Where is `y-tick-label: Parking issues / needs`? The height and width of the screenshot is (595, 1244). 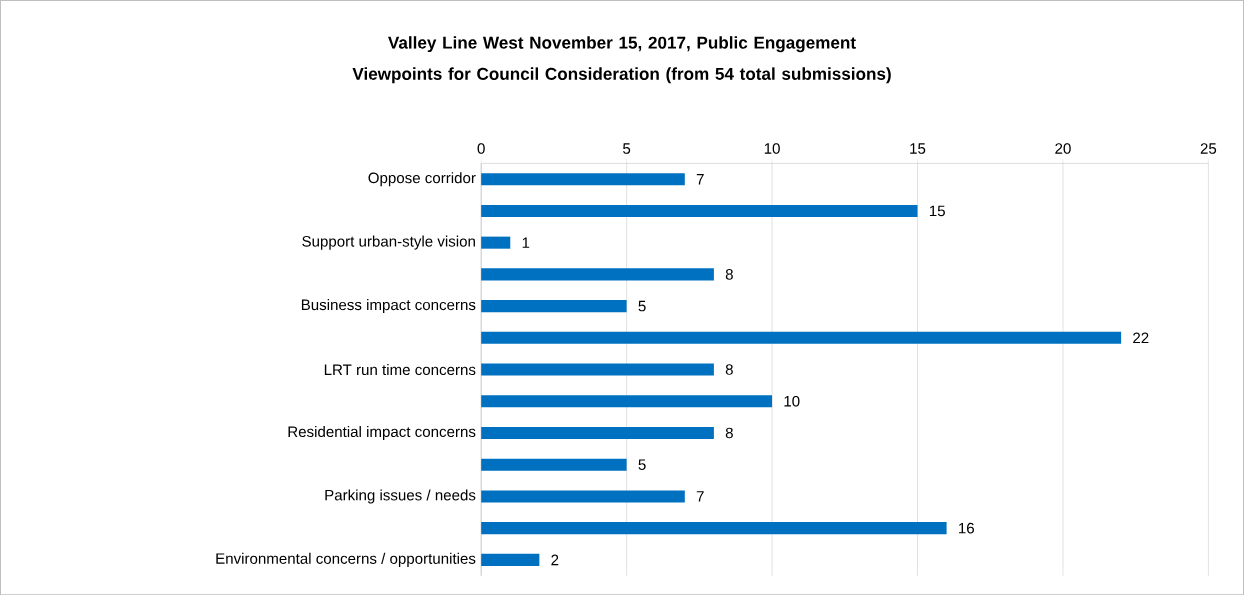
y-tick-label: Parking issues / needs is located at coordinates (400, 496).